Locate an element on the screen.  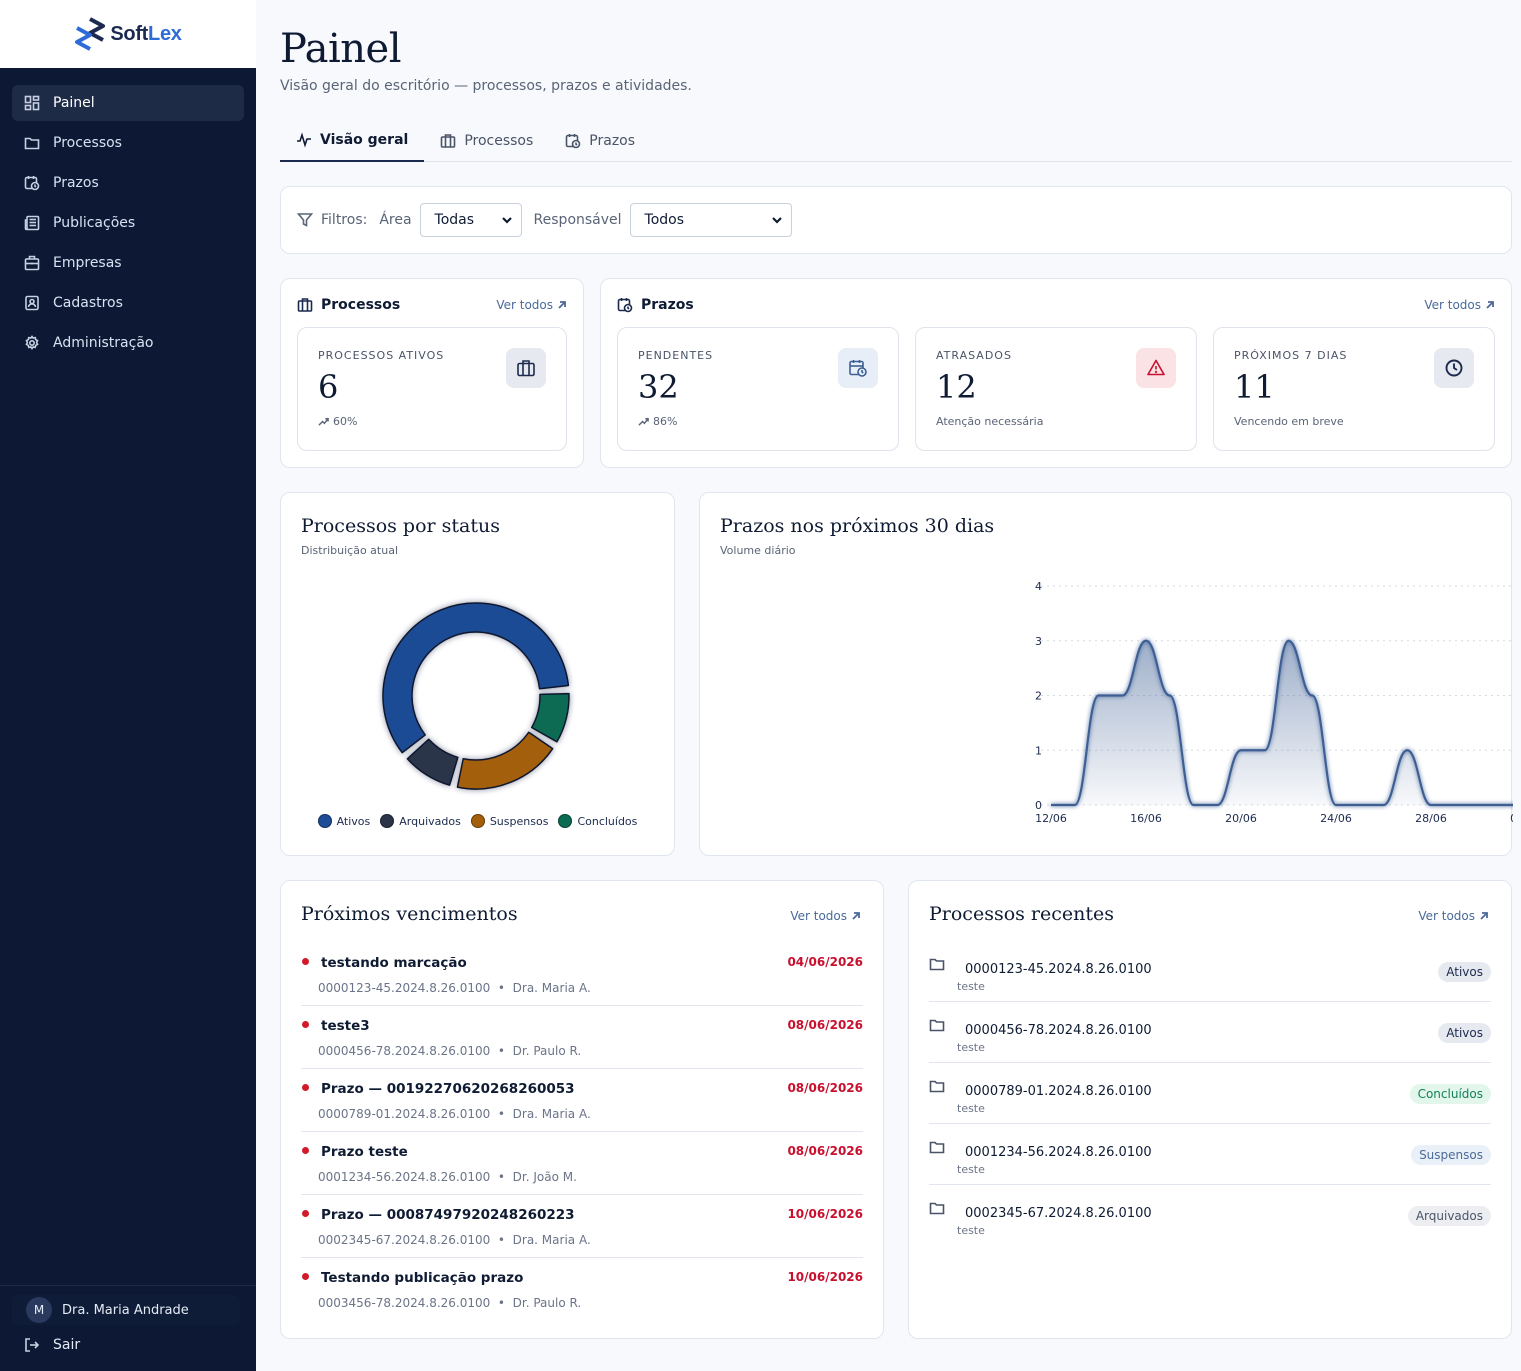
legend-label: Suspensos is located at coordinates (519, 821).